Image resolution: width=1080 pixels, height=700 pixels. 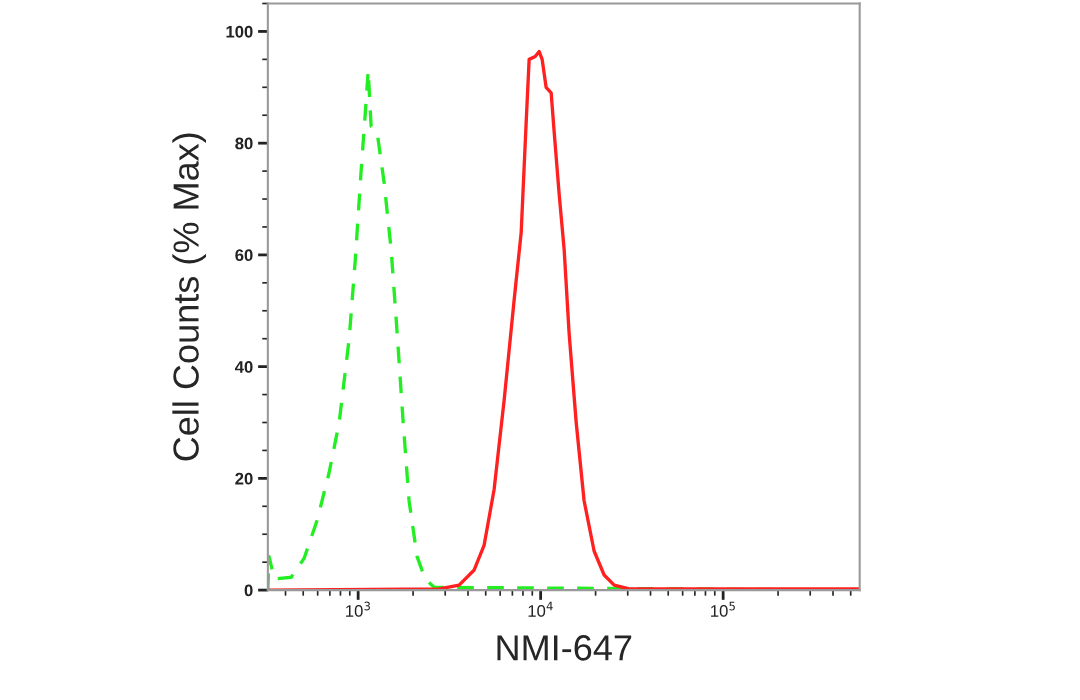 What do you see at coordinates (244, 478) in the screenshot?
I see `y-tick-label: 20` at bounding box center [244, 478].